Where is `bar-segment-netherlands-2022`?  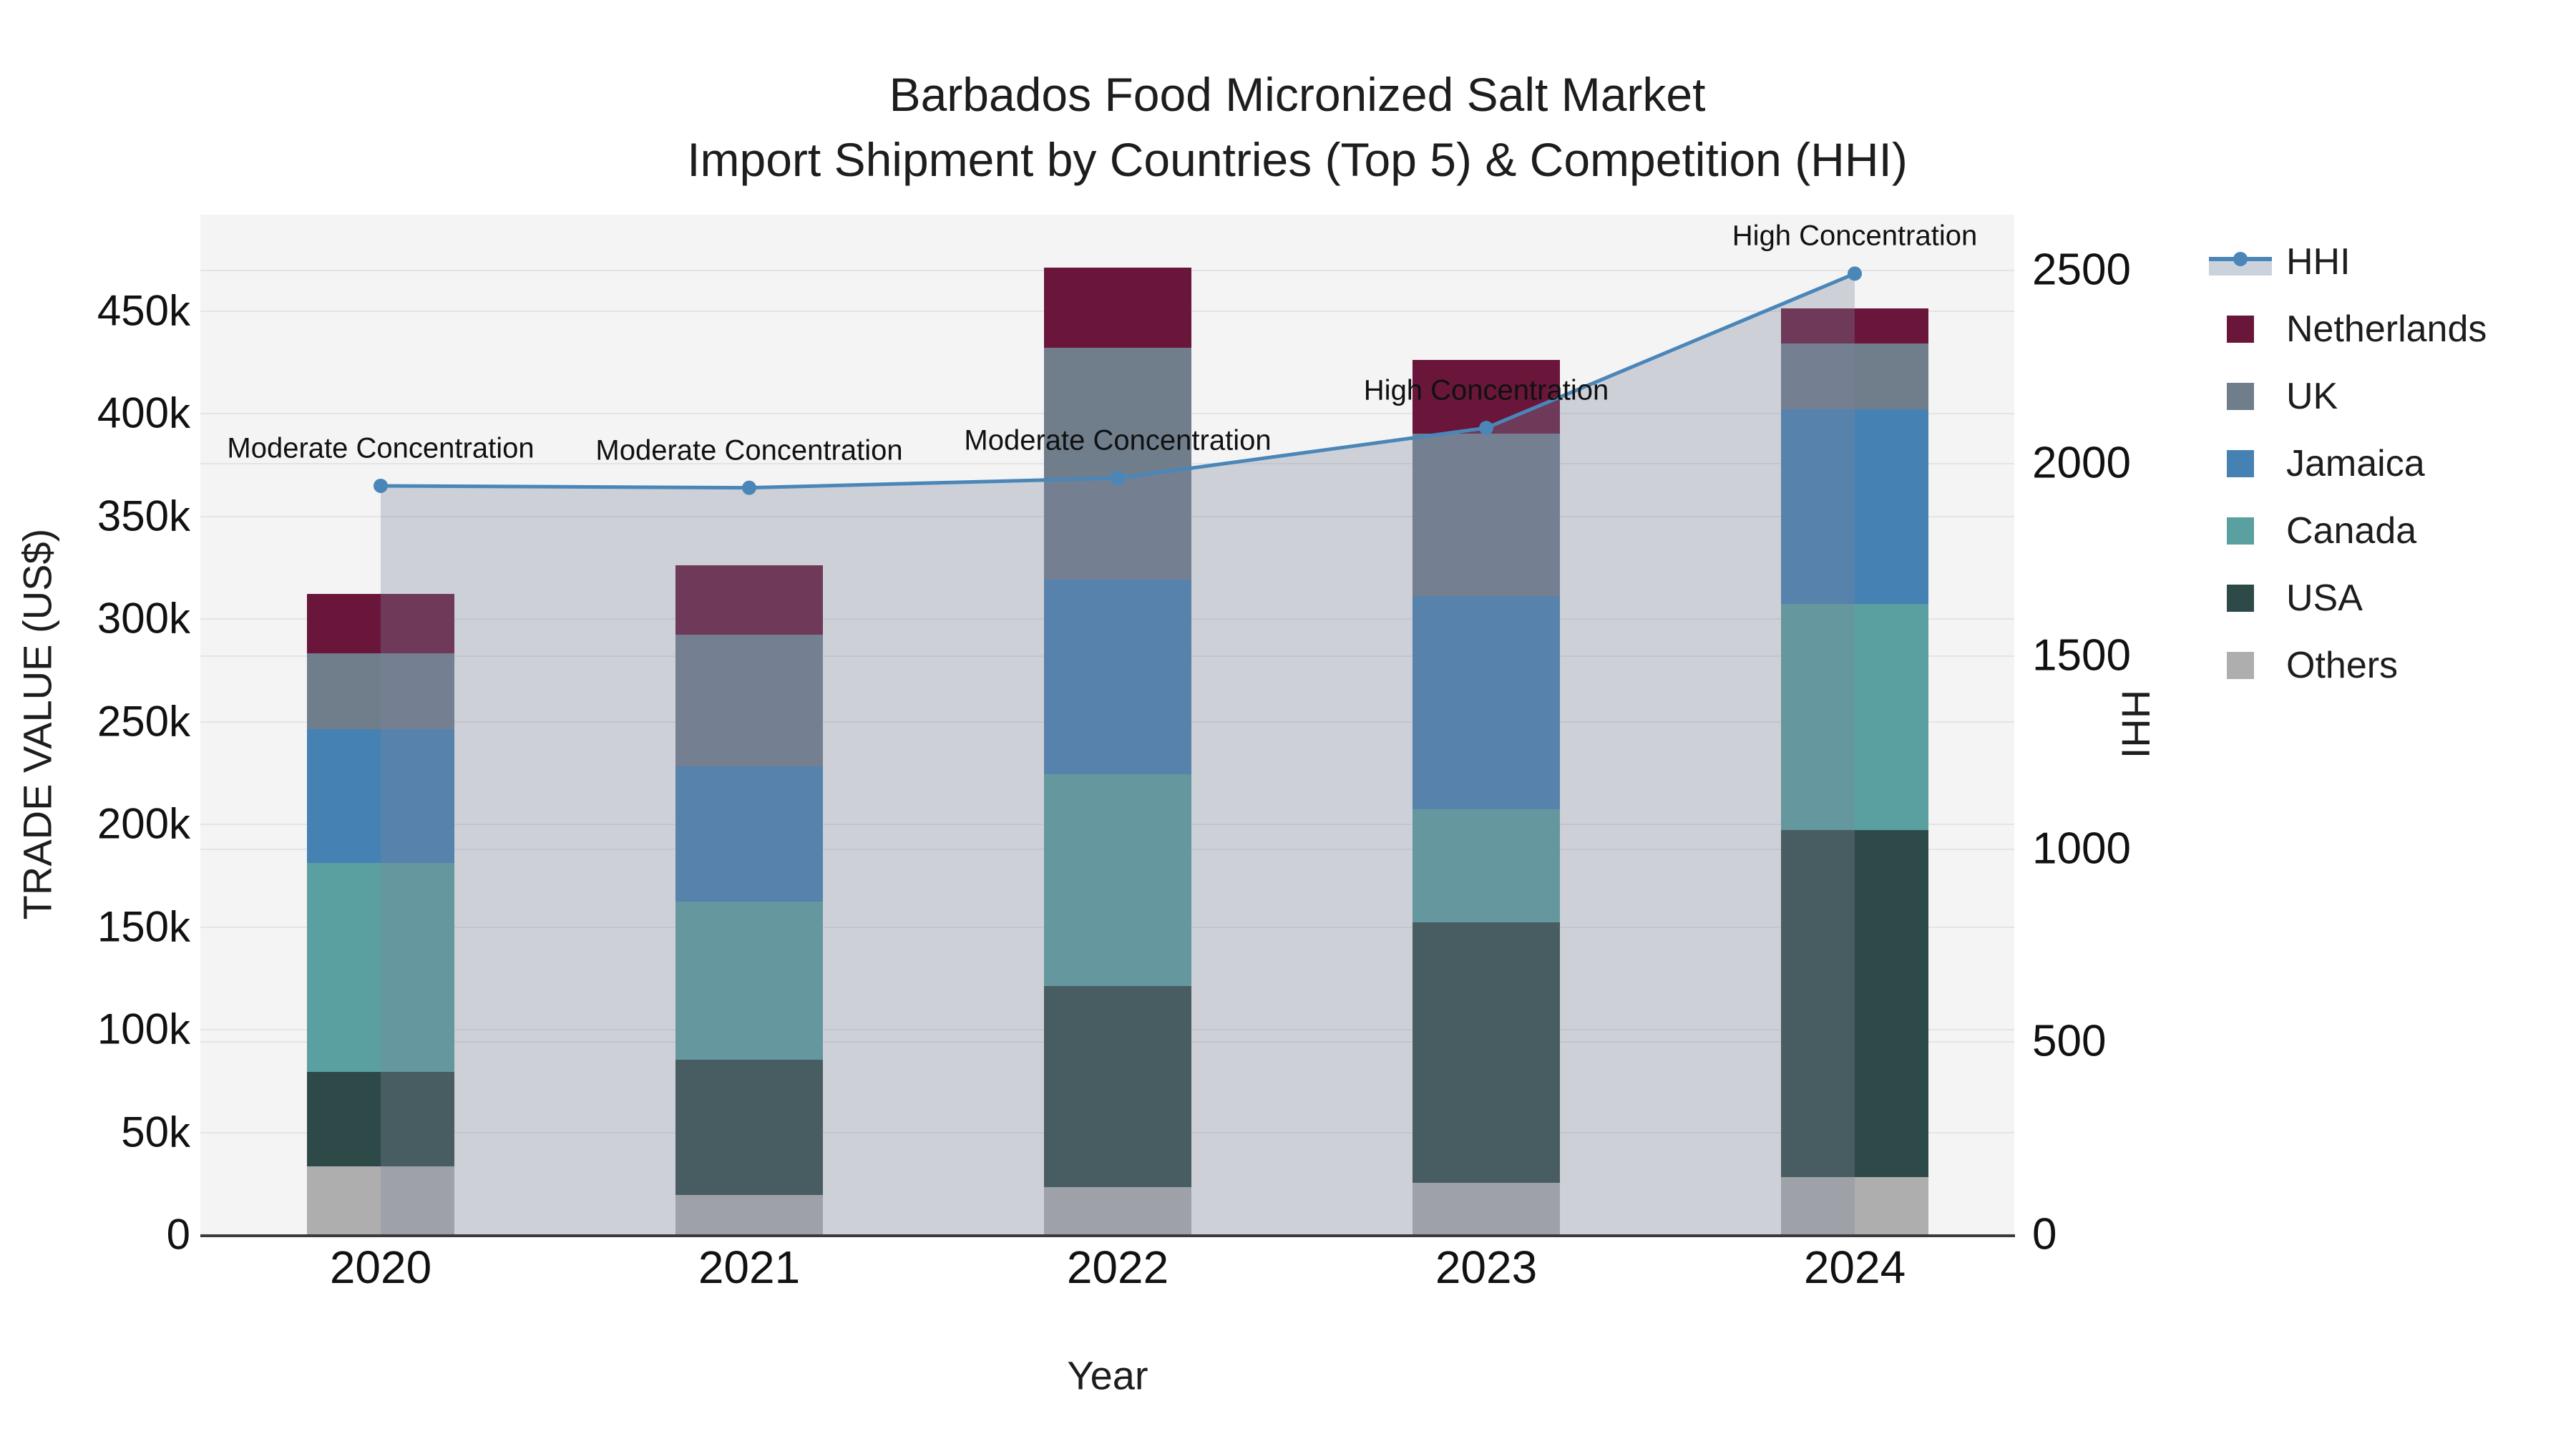
bar-segment-netherlands-2022 is located at coordinates (1117, 307).